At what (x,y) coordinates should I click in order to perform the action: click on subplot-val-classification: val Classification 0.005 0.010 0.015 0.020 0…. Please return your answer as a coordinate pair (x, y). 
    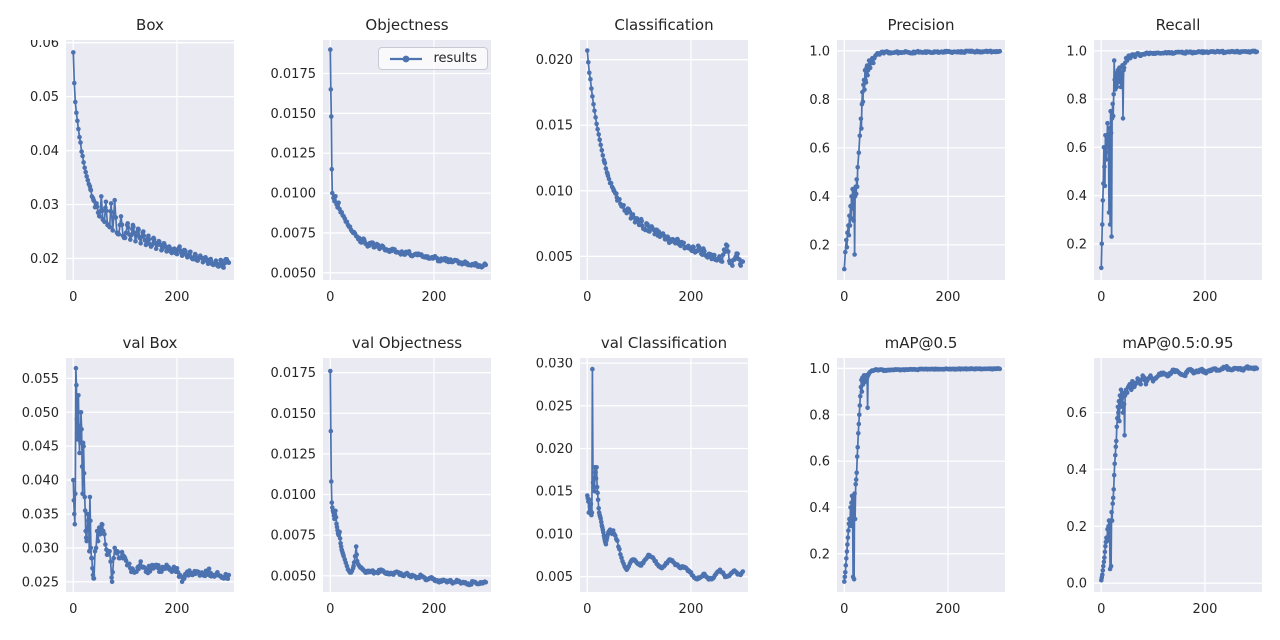
    Looking at the image, I should click on (633, 474).